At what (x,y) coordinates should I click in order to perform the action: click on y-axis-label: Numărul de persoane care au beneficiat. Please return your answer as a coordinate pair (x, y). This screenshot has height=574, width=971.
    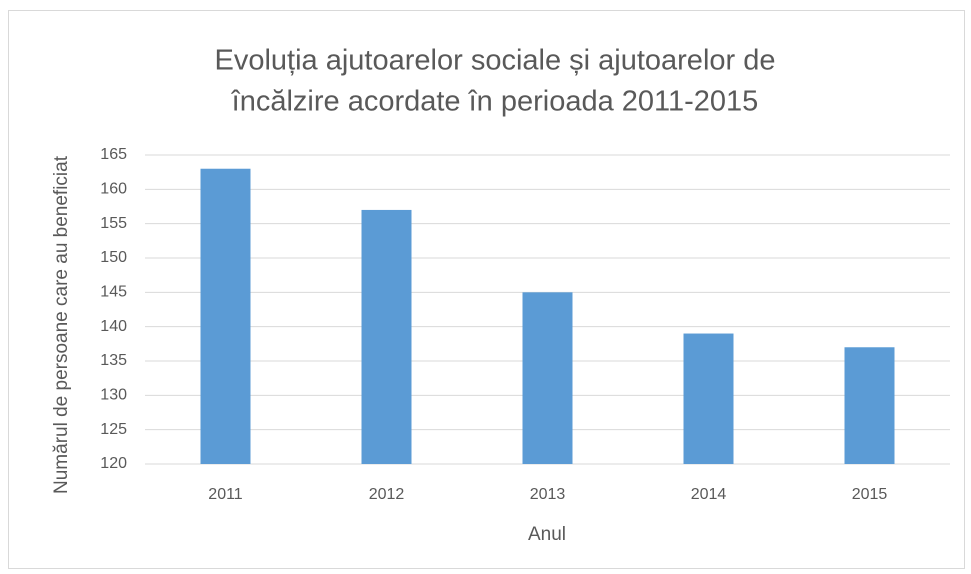
    Looking at the image, I should click on (61, 324).